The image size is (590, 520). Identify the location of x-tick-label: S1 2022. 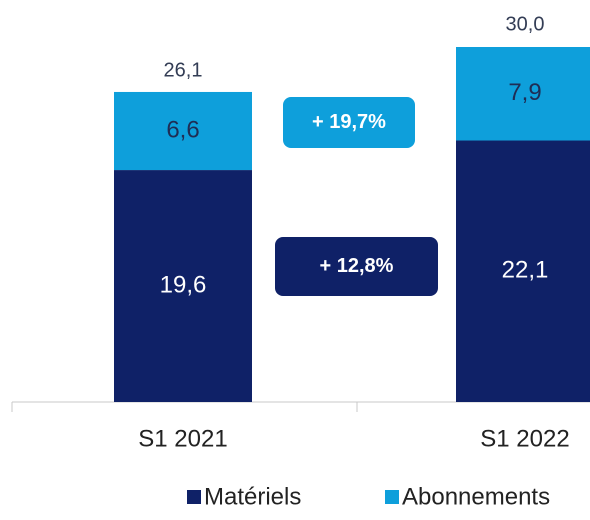
(524, 438).